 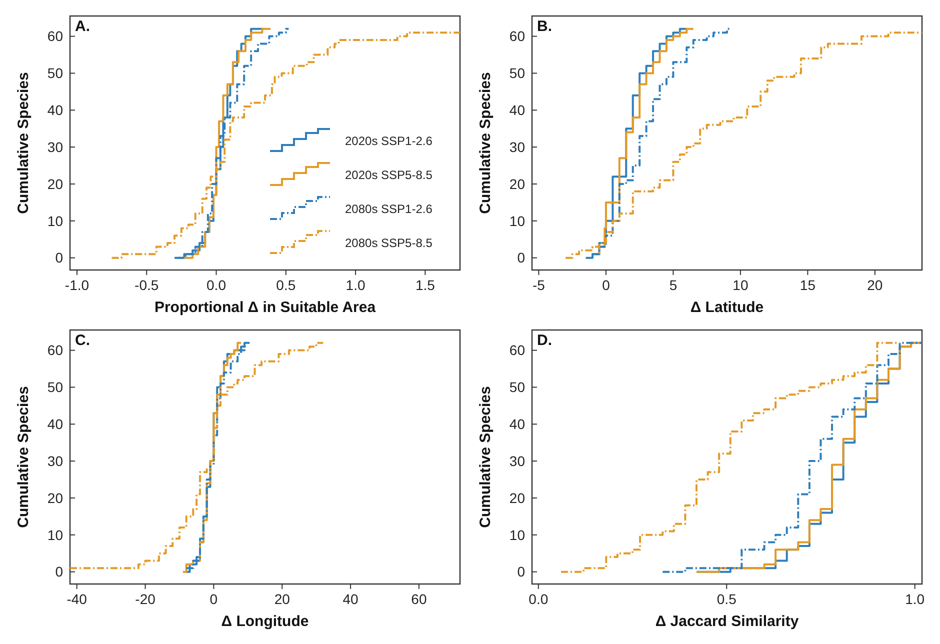 What do you see at coordinates (673, 285) in the screenshot?
I see `x-tick-label: 5` at bounding box center [673, 285].